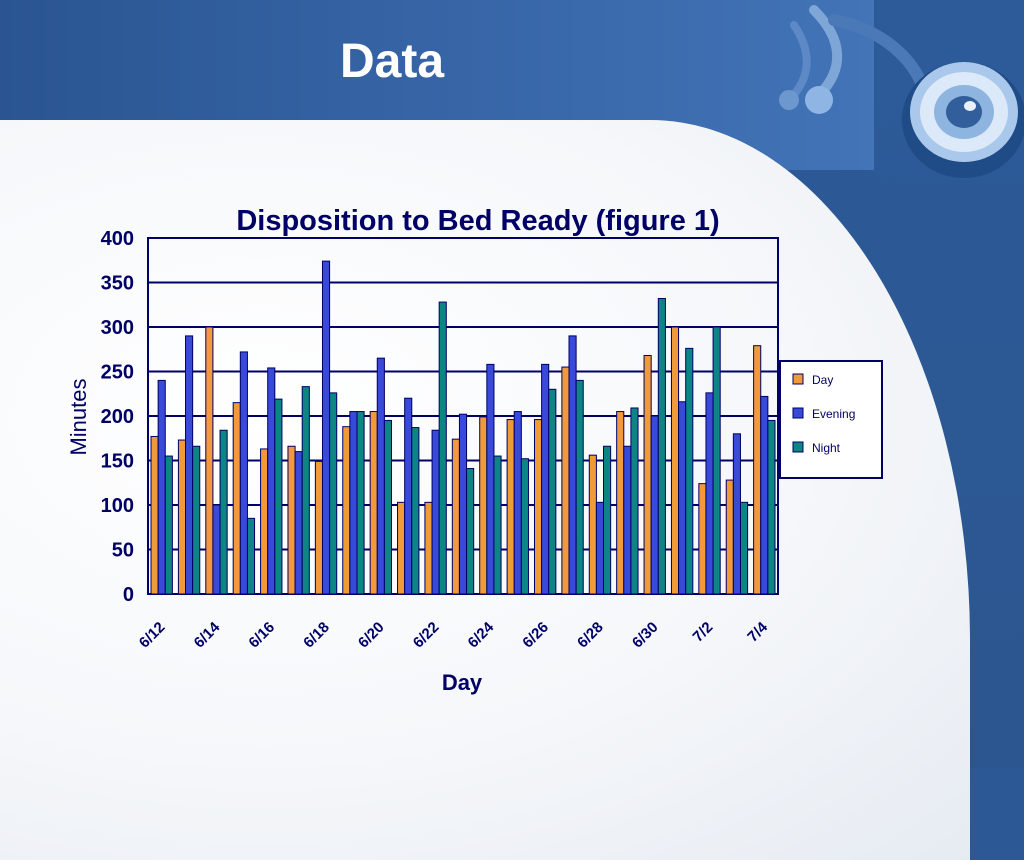 The width and height of the screenshot is (1024, 860). I want to click on legend: Day Evening Night, so click(831, 419).